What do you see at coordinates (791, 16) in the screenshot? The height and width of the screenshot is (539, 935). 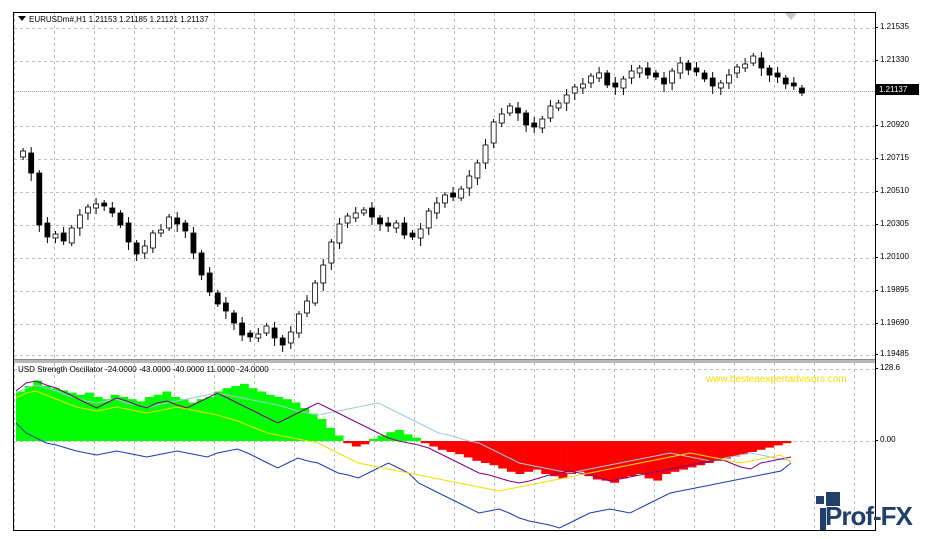 I see `chart-shift-marker-icon` at bounding box center [791, 16].